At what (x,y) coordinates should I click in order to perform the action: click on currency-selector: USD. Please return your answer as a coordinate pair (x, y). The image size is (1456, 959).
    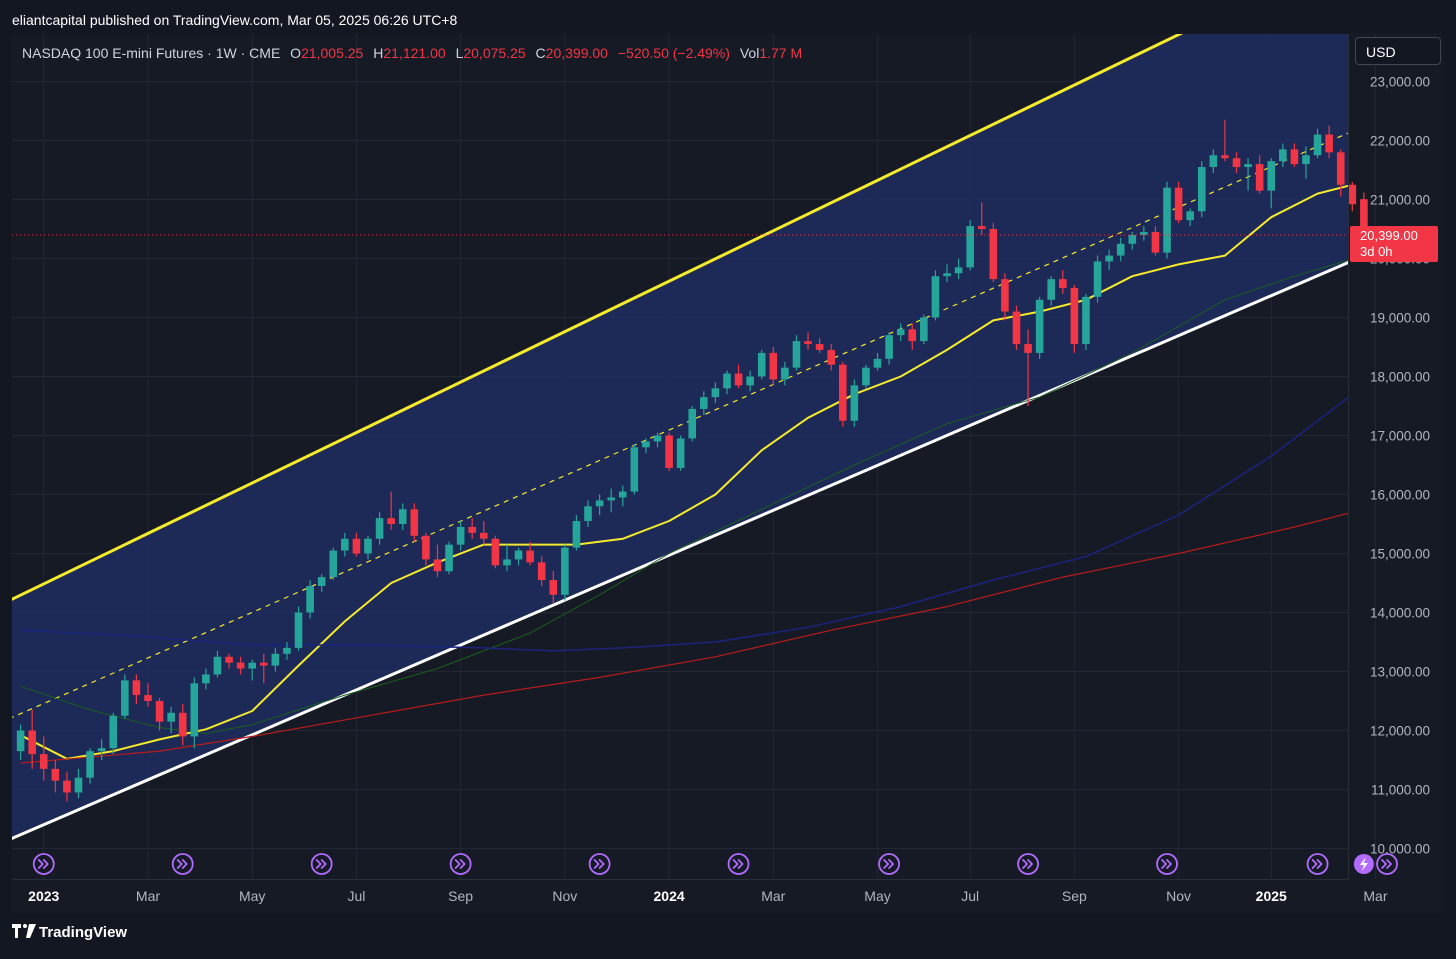
    Looking at the image, I should click on (1398, 51).